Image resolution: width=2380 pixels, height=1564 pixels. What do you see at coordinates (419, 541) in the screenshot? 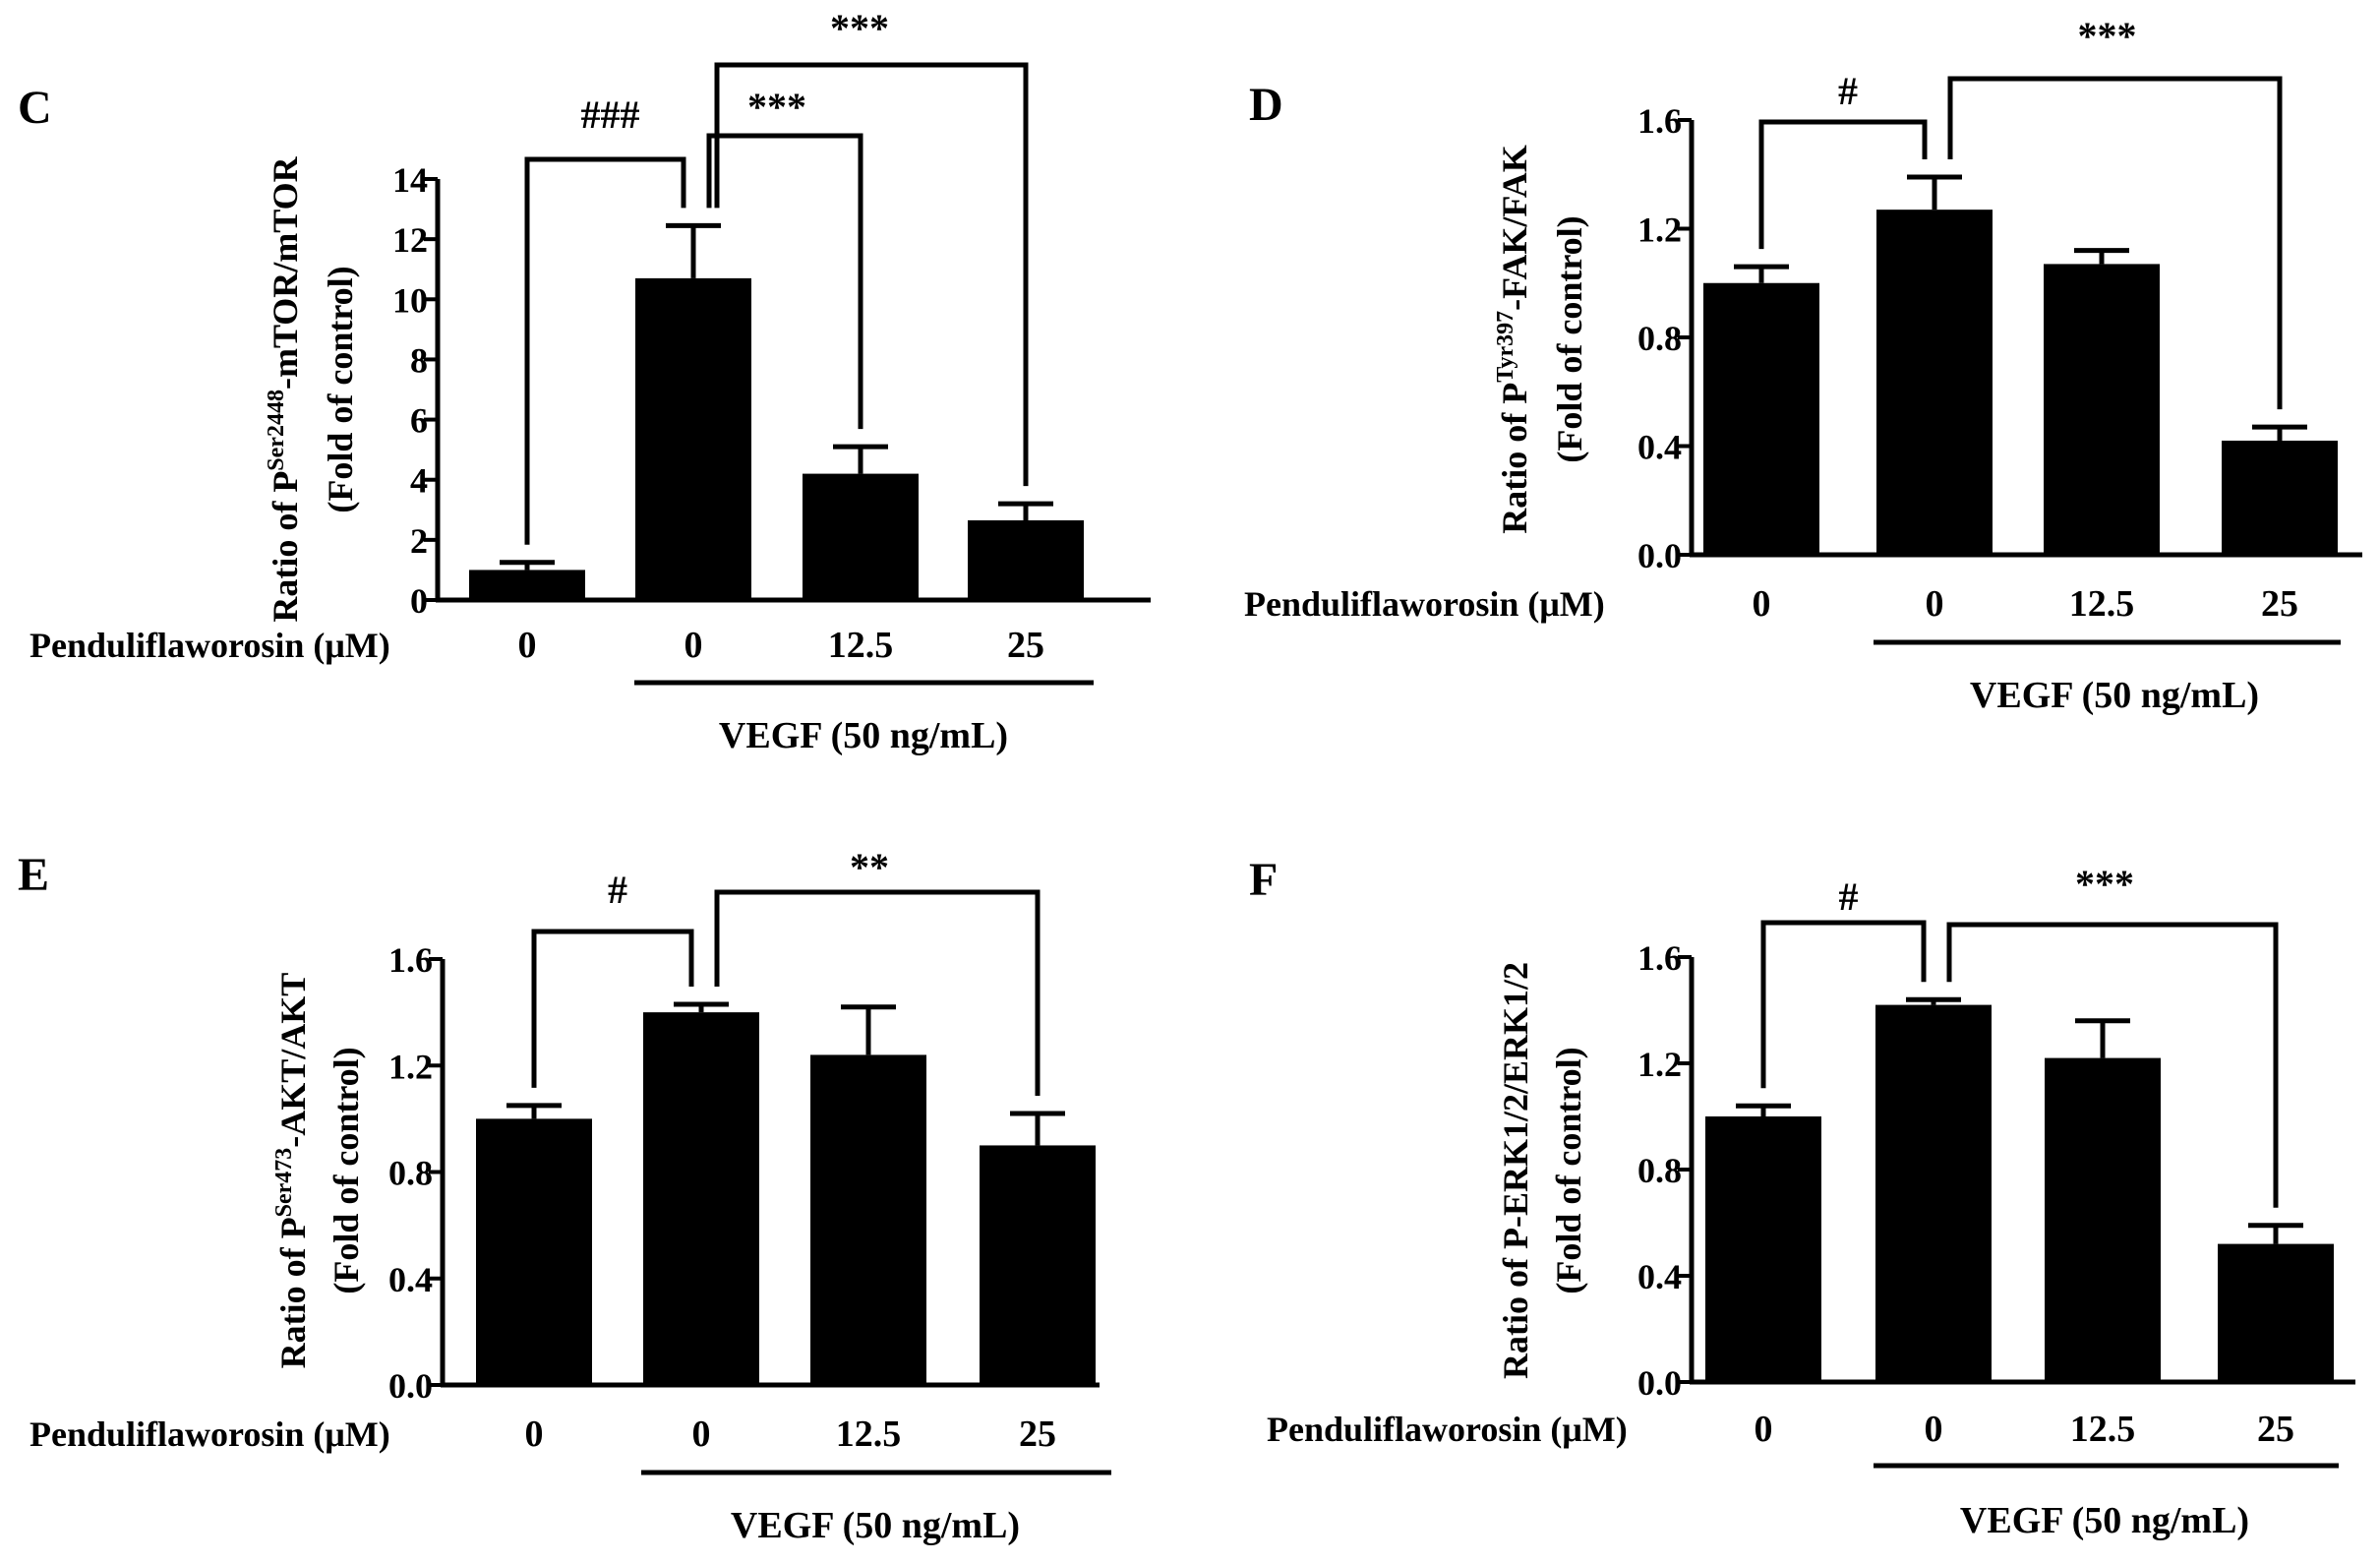
I see `y-tick-label: 2` at bounding box center [419, 541].